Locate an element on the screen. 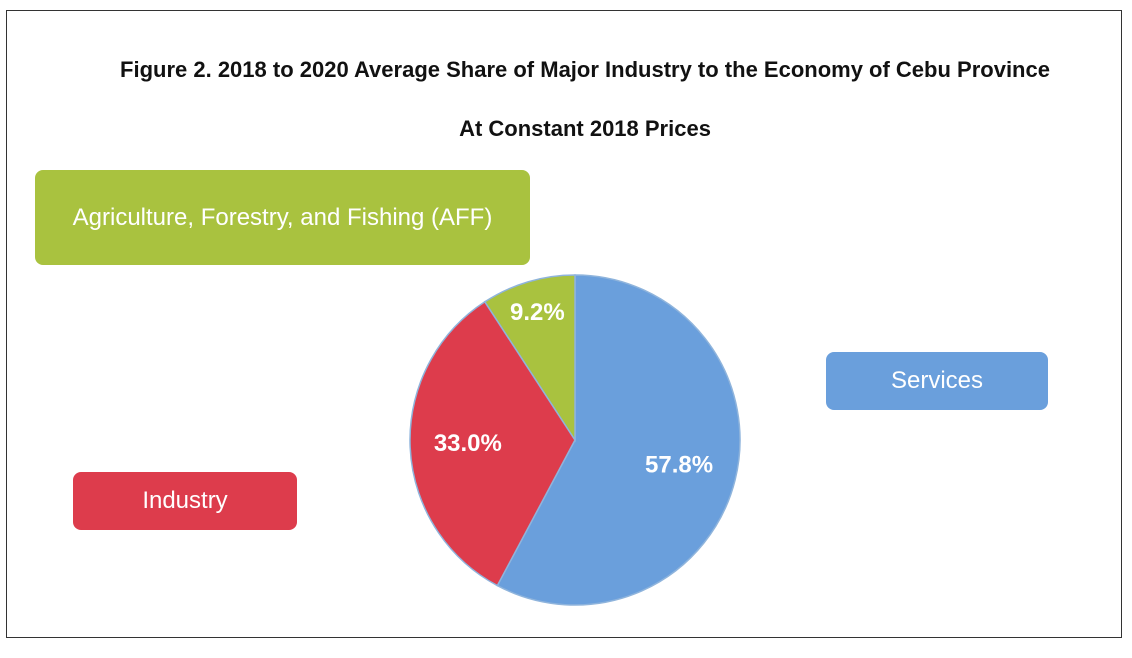  data-label: 9.2% is located at coordinates (537, 312).